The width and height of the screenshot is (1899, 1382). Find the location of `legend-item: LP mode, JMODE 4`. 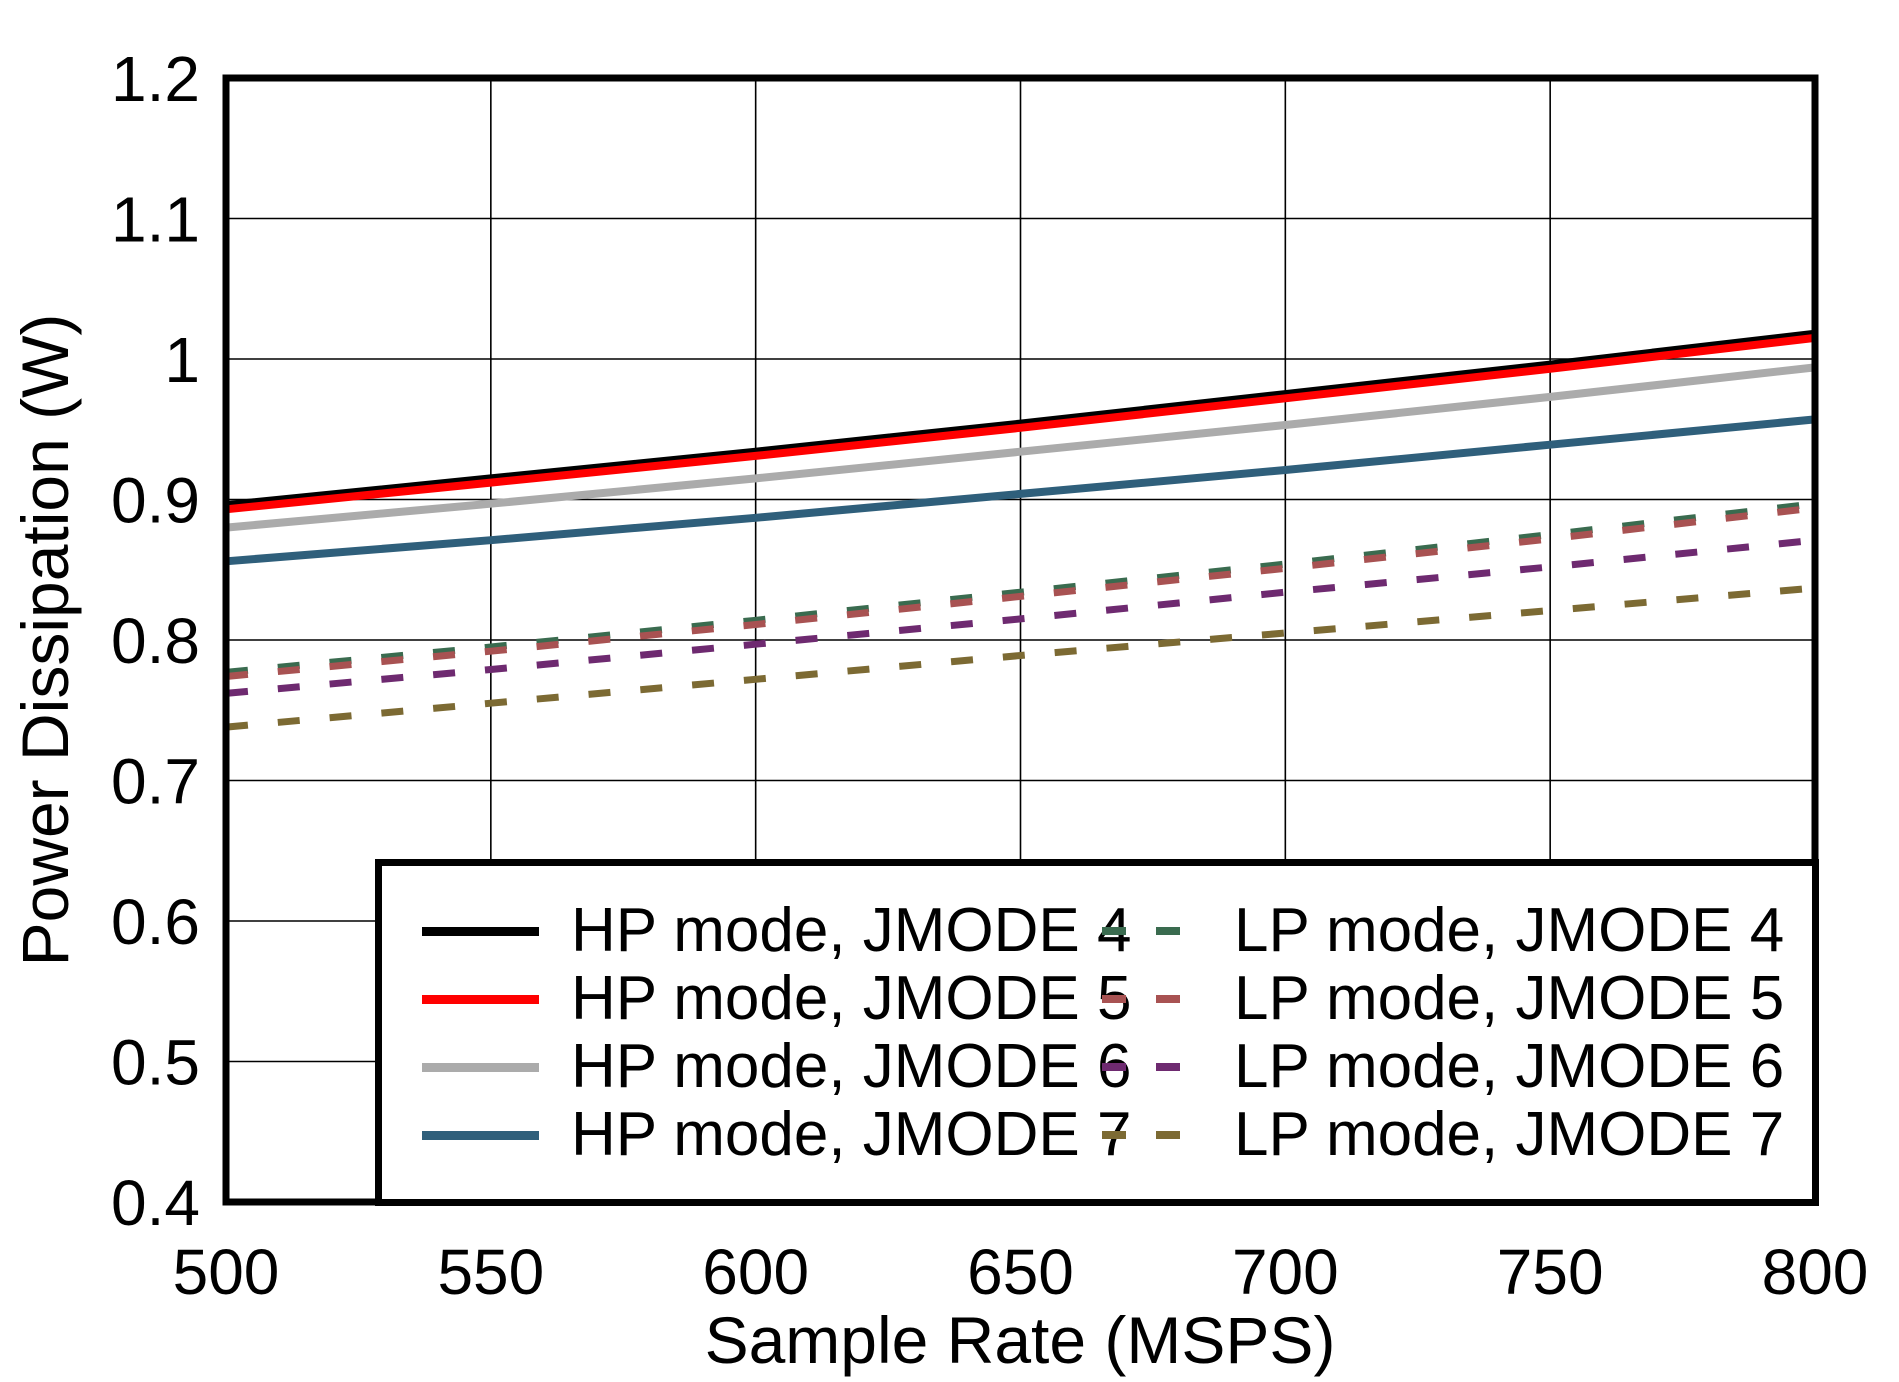

legend-item: LP mode, JMODE 4 is located at coordinates (1447, 931).